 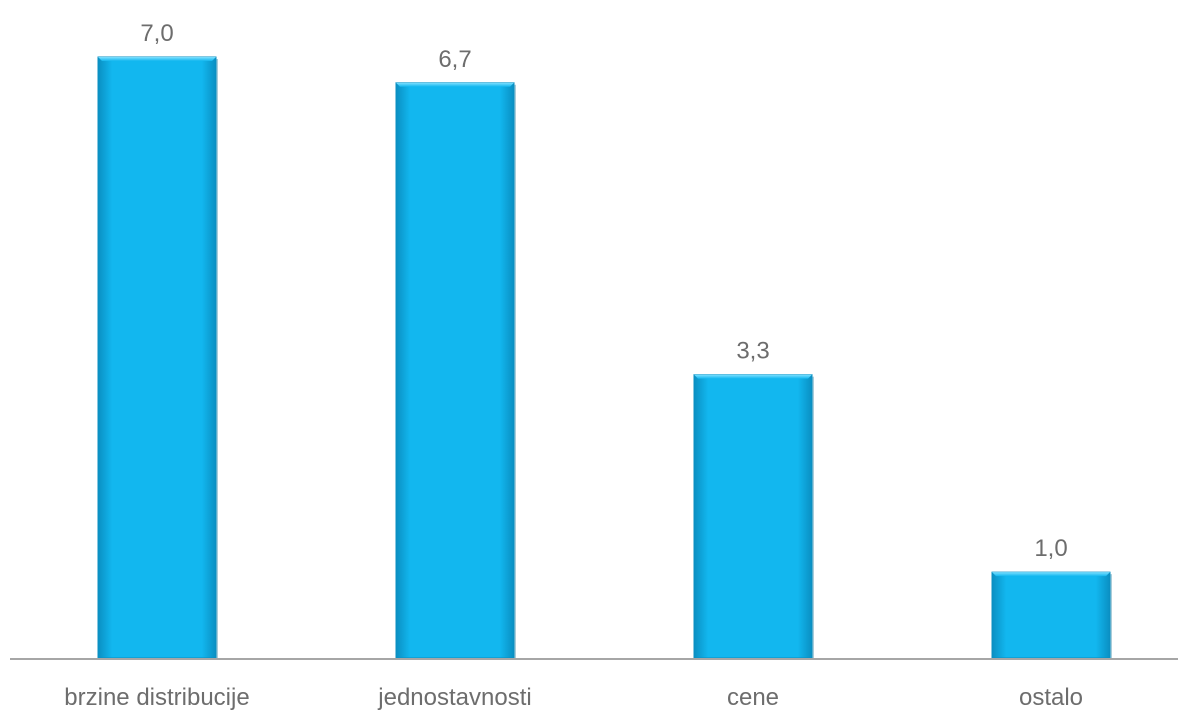 I want to click on data-label-4: 1,0, so click(x=1050, y=548).